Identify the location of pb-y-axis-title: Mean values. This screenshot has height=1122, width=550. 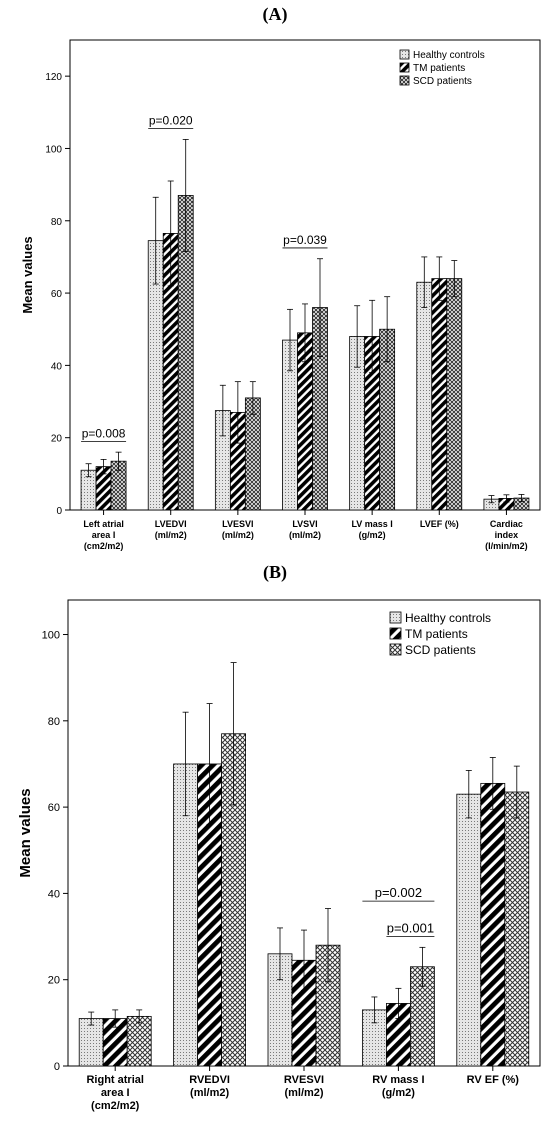
(25, 832).